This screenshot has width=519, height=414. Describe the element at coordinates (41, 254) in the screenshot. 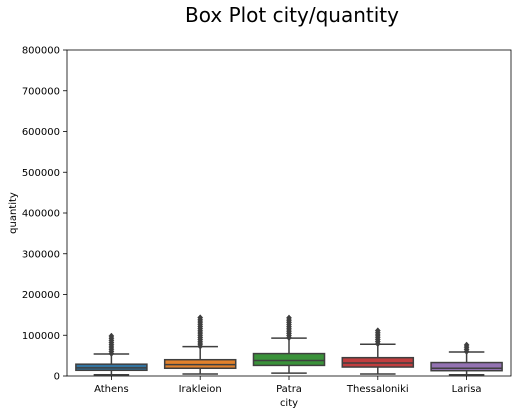

I see `y-tick-label: 300000` at that location.